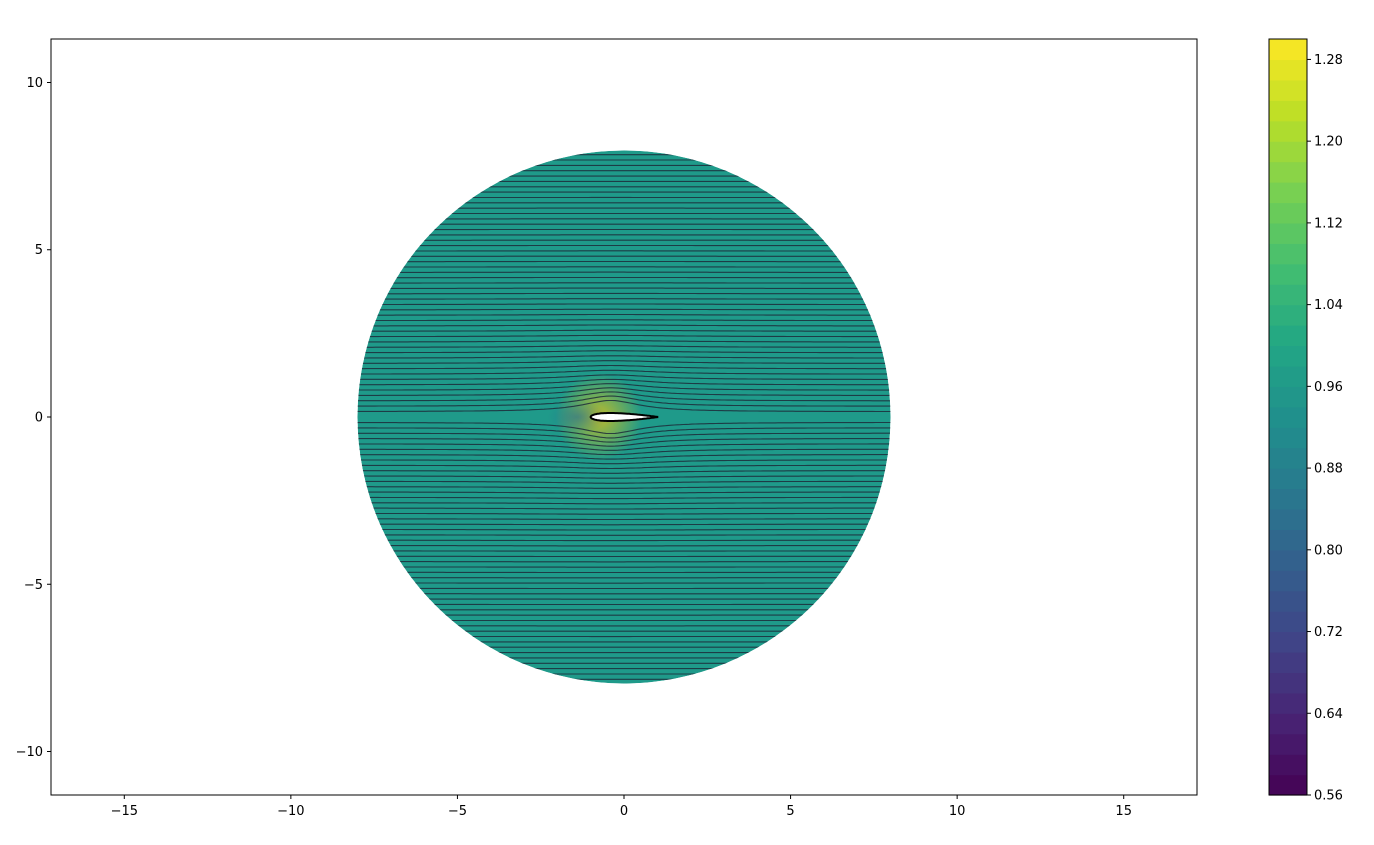  Describe the element at coordinates (1328, 387) in the screenshot. I see `colorbar-tick-label: 0.96` at that location.